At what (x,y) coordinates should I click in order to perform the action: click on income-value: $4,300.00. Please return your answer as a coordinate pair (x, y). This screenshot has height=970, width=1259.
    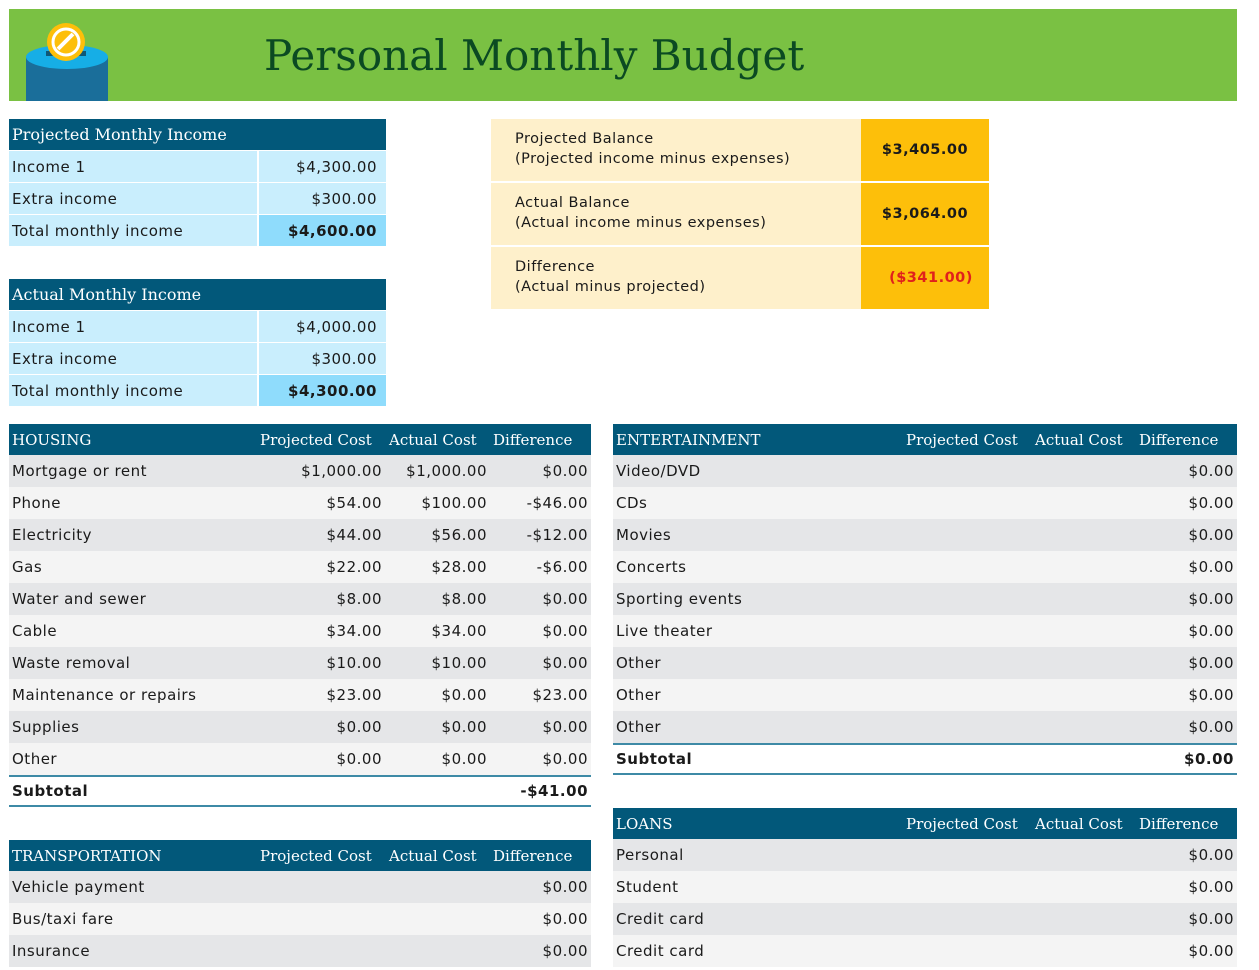
    Looking at the image, I should click on (336, 166).